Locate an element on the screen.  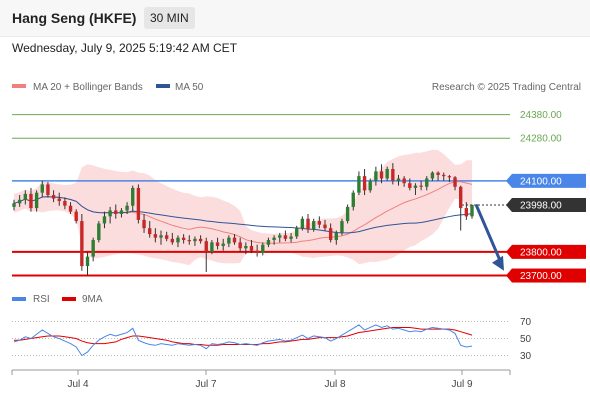
level-label-text: 23800.00 is located at coordinates (541, 252).